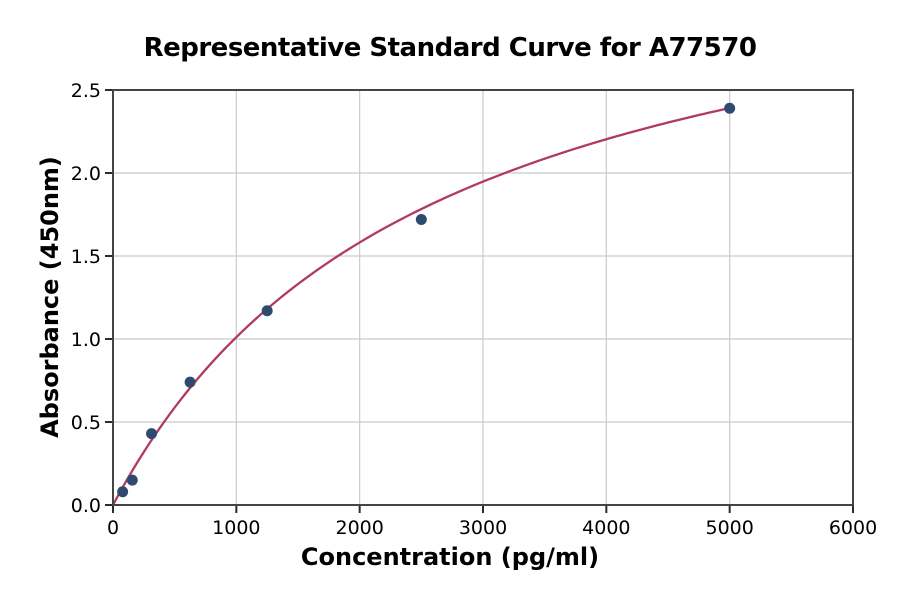  What do you see at coordinates (86, 340) in the screenshot?
I see `y-tick-label: 1.0` at bounding box center [86, 340].